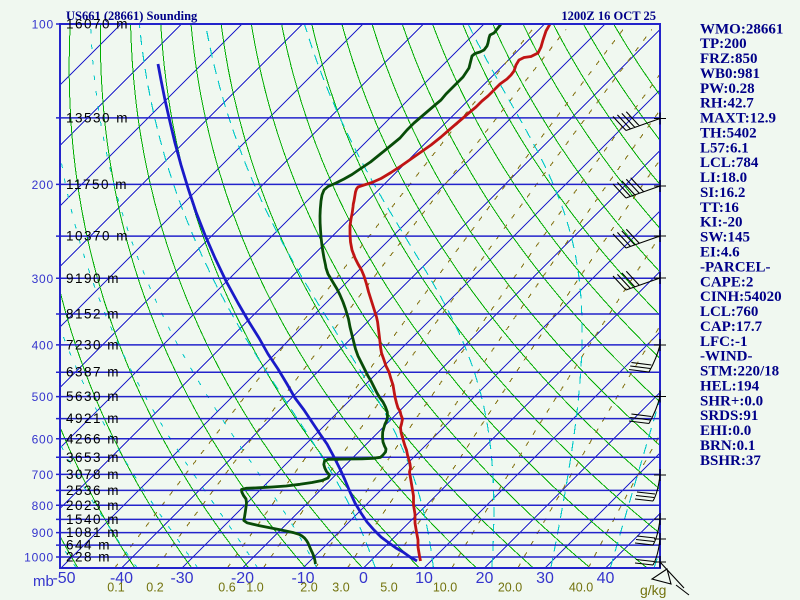  I want to click on svg-text: -40, so click(121, 578).